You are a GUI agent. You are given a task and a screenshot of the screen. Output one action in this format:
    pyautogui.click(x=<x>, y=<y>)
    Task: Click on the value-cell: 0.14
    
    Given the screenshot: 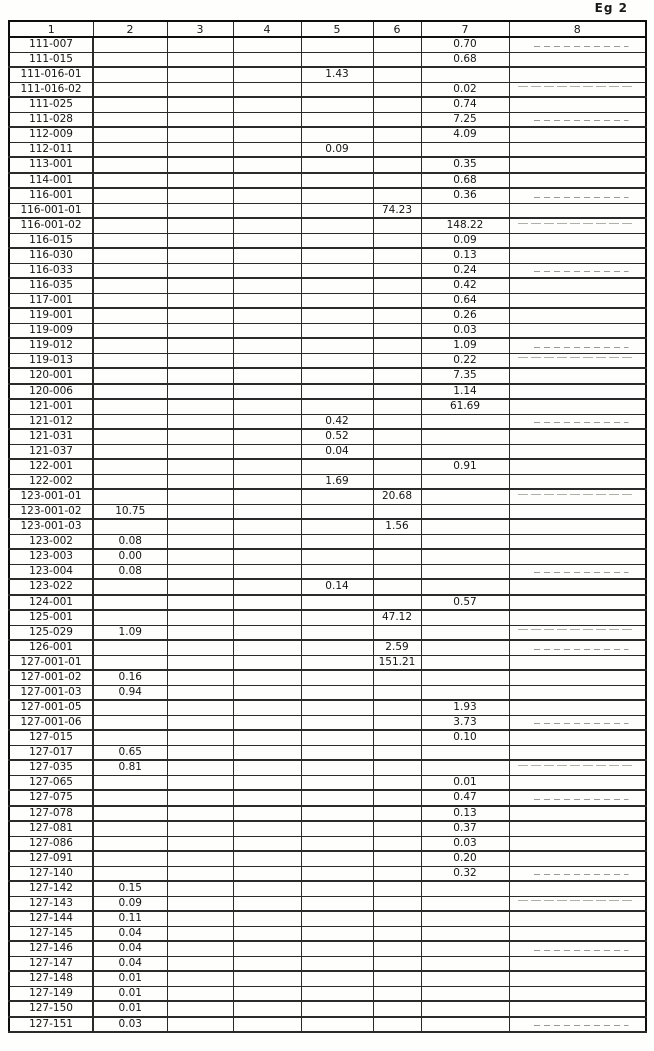 What is the action you would take?
    pyautogui.click(x=337, y=586)
    